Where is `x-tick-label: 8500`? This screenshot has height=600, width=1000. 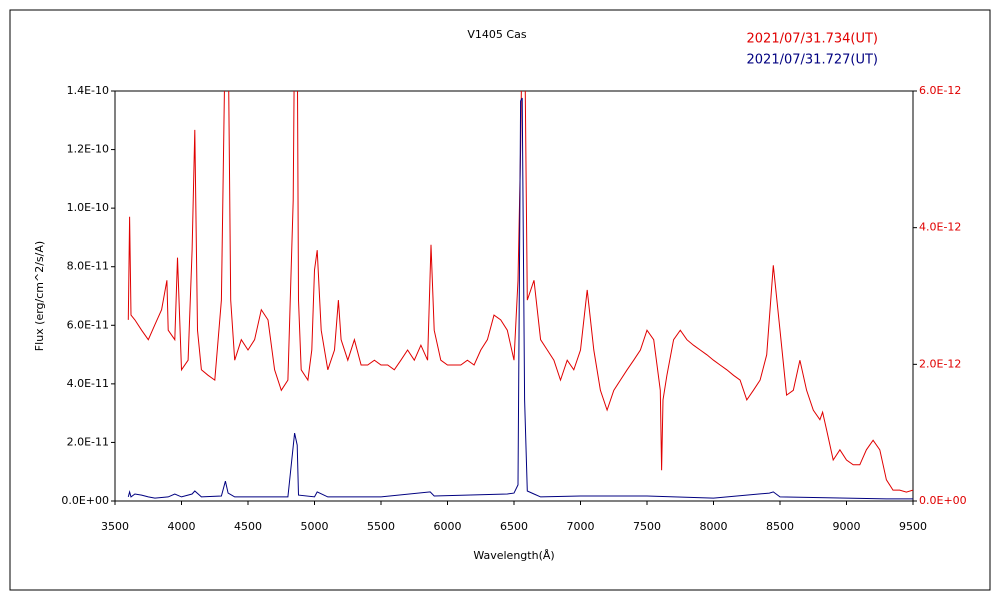
x-tick-label: 8500 is located at coordinates (780, 526).